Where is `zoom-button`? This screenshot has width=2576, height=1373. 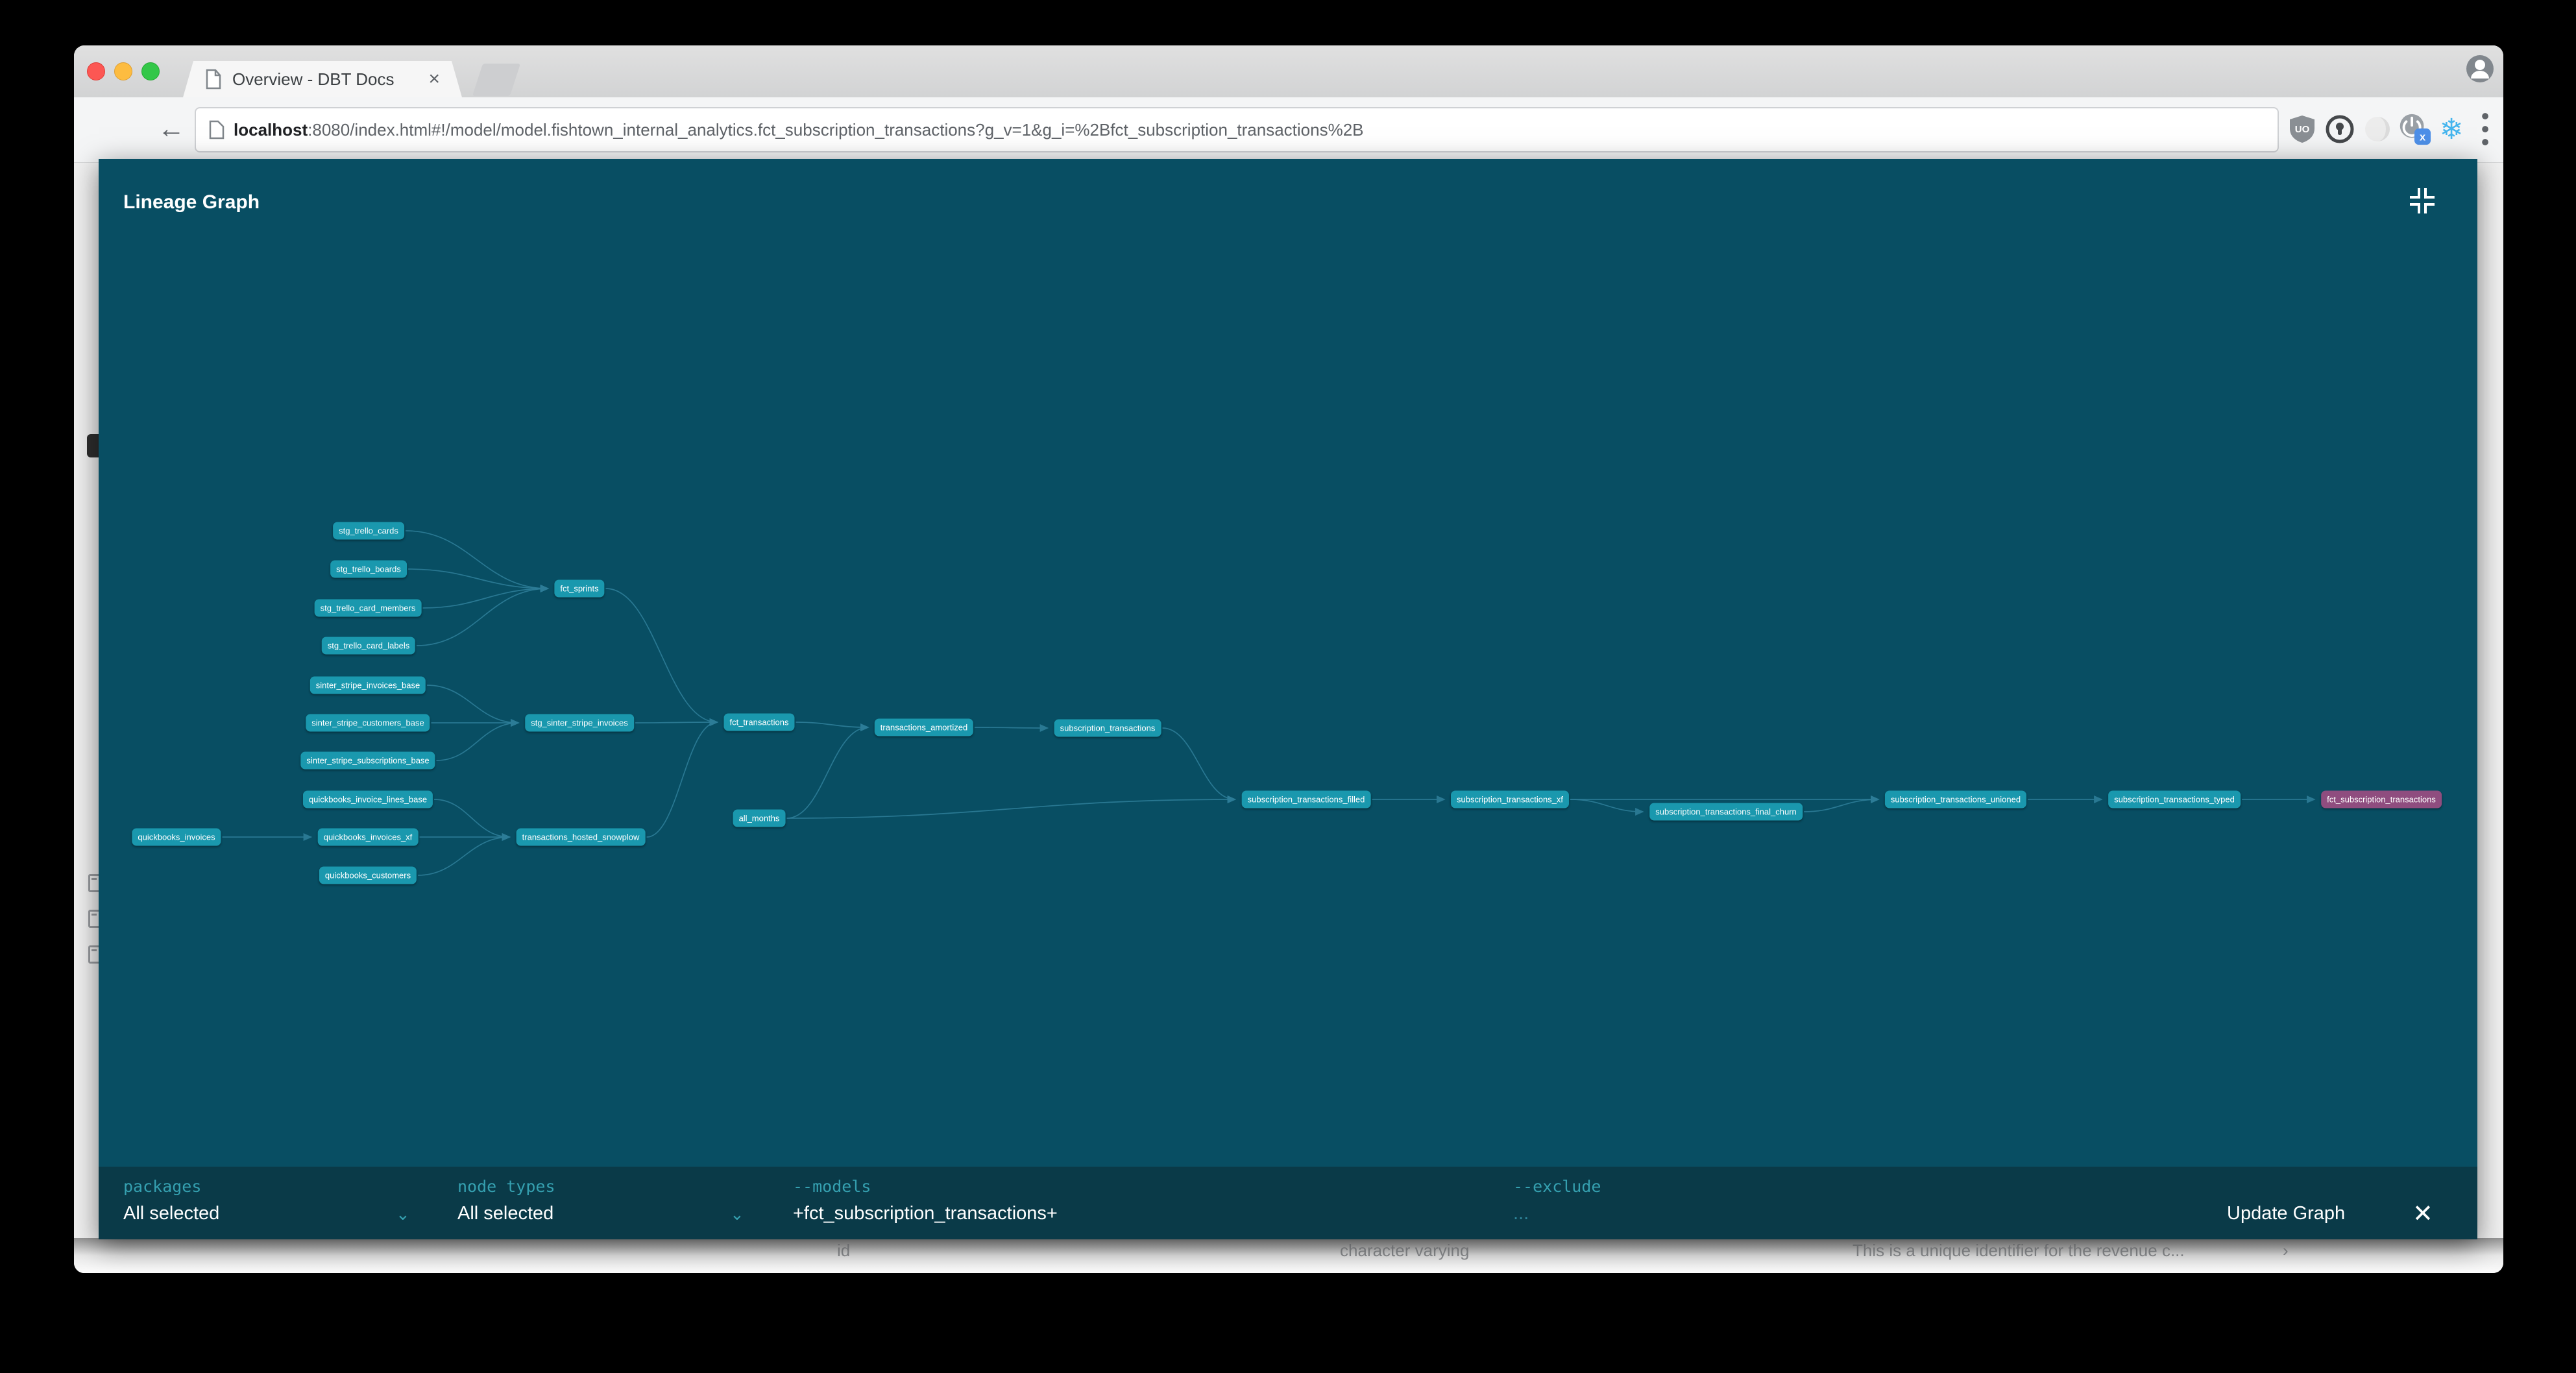
zoom-button is located at coordinates (150, 71).